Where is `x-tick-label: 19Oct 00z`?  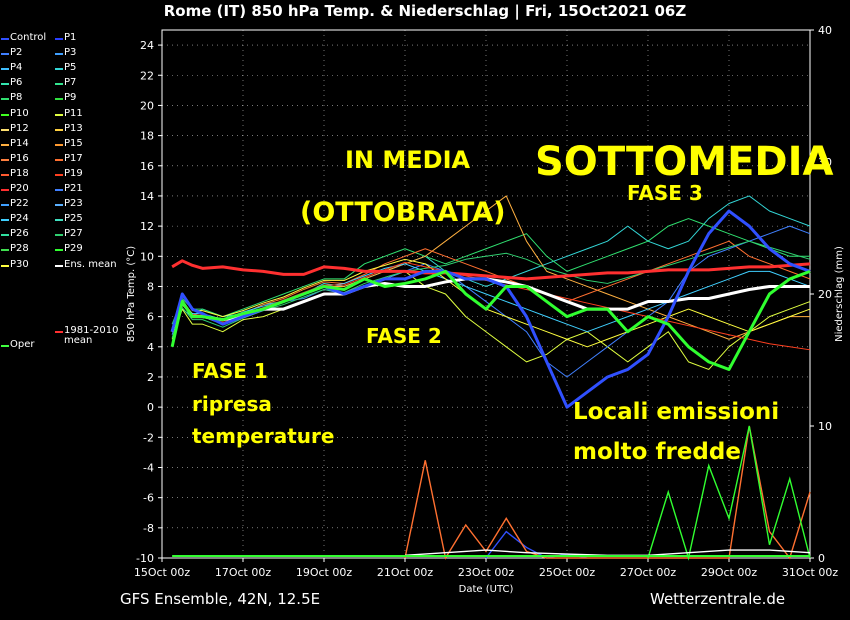 x-tick-label: 19Oct 00z is located at coordinates (324, 572).